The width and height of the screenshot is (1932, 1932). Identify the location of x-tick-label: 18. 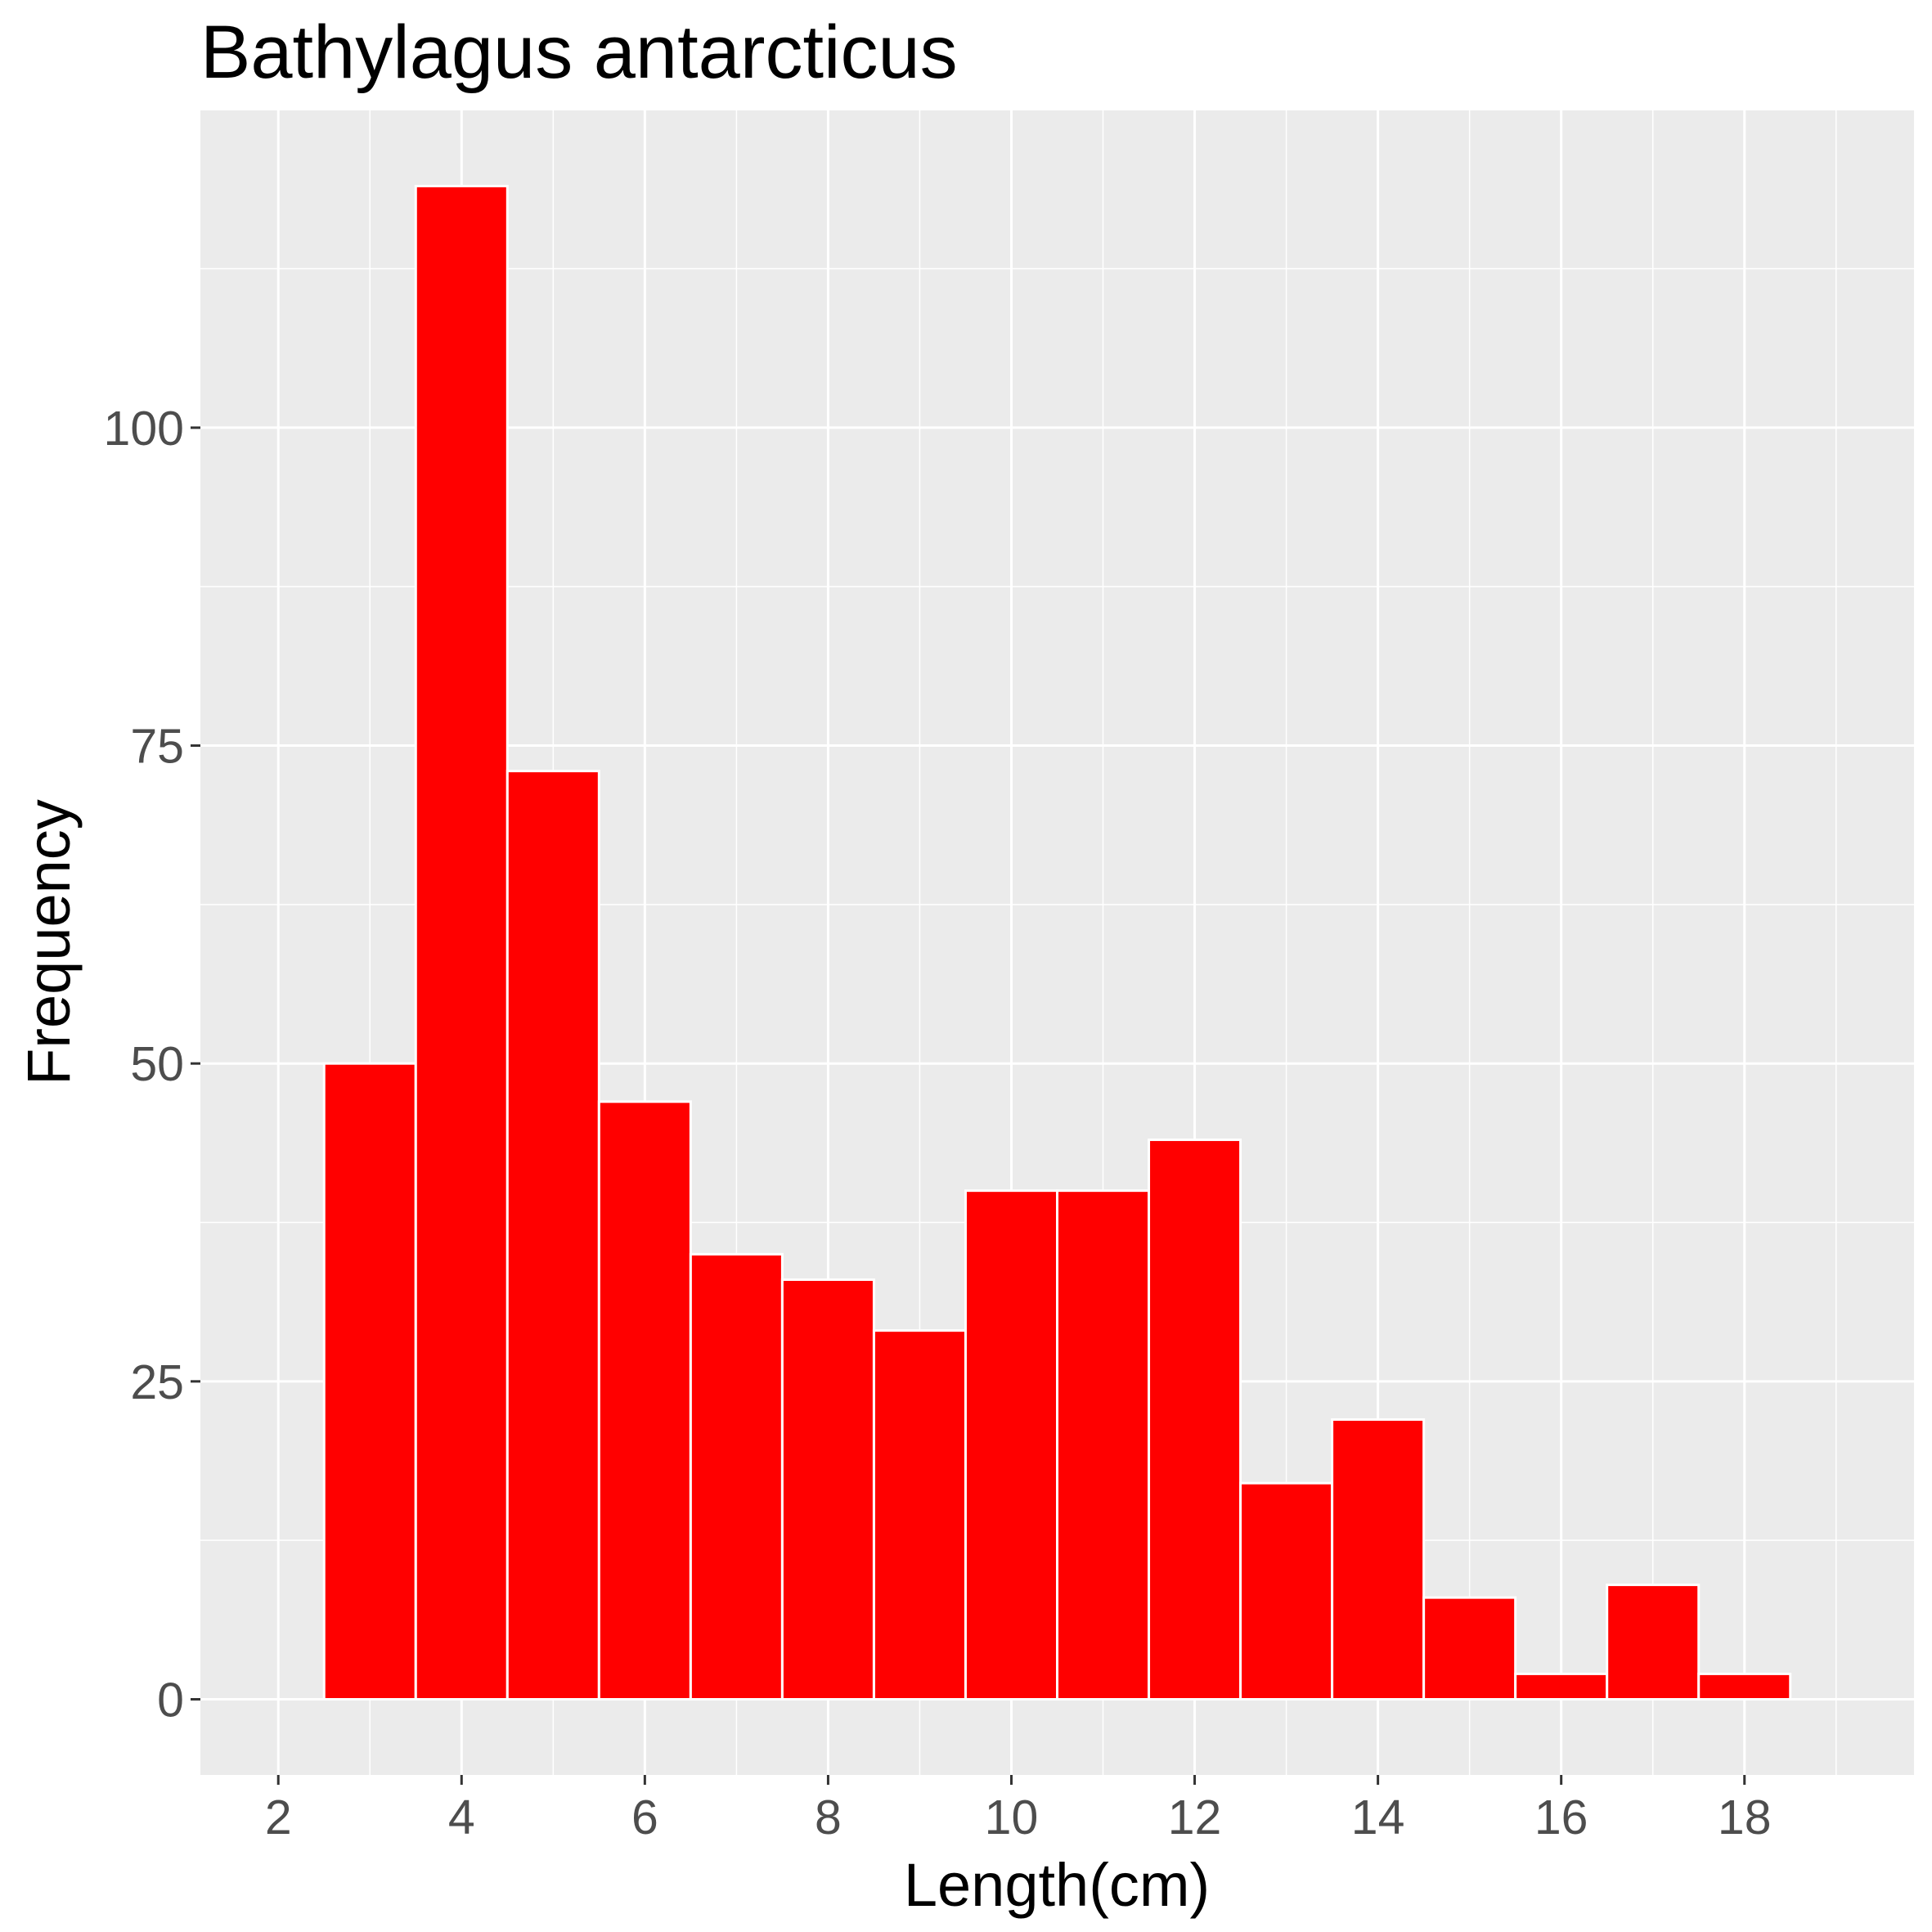
(1745, 1817).